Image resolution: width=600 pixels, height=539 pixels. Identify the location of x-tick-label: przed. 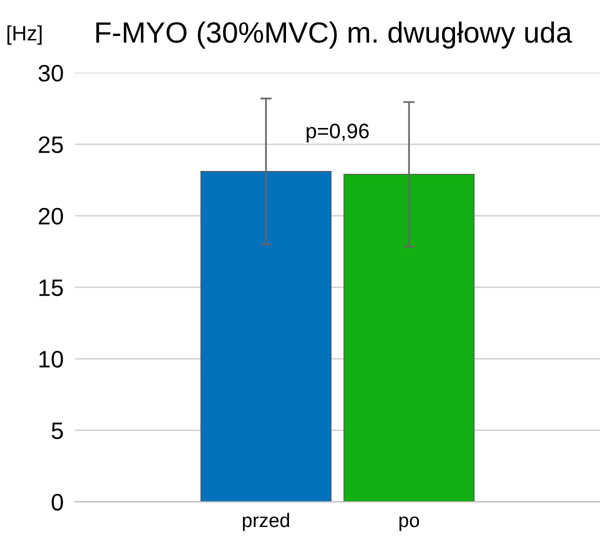
(266, 522).